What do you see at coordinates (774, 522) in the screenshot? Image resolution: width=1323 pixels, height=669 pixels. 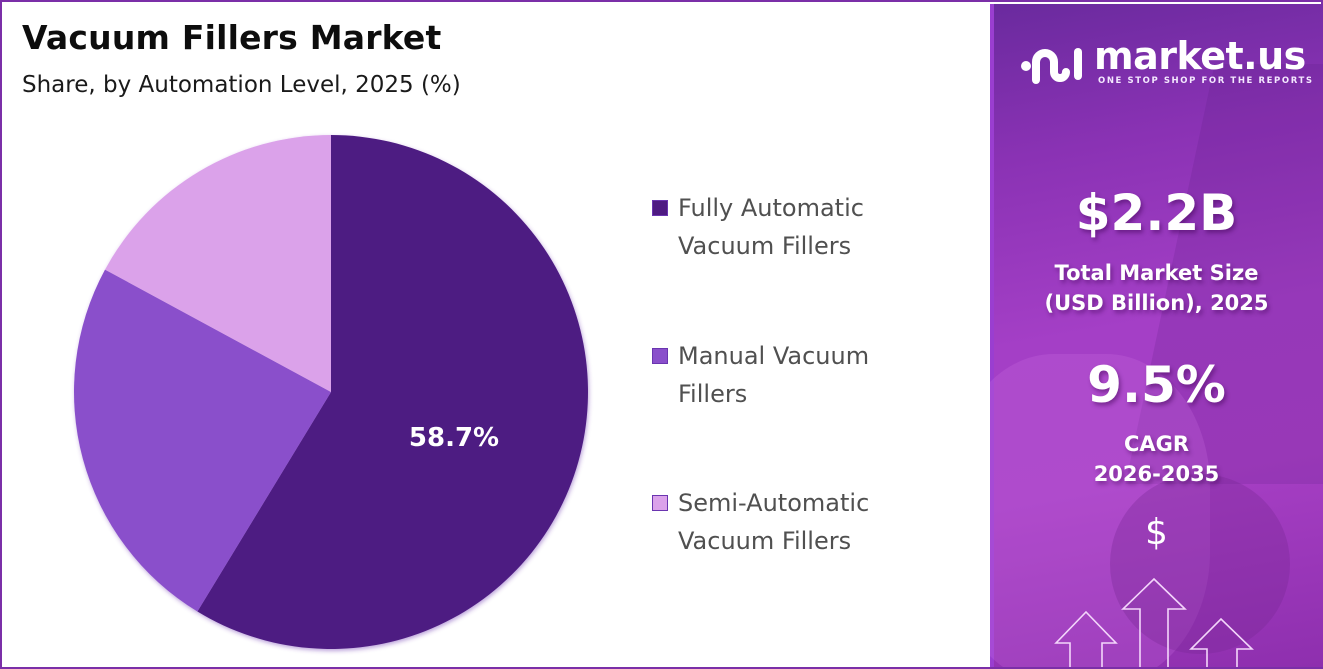 I see `legend-label: Semi-Automatic Vacuum Fillers` at bounding box center [774, 522].